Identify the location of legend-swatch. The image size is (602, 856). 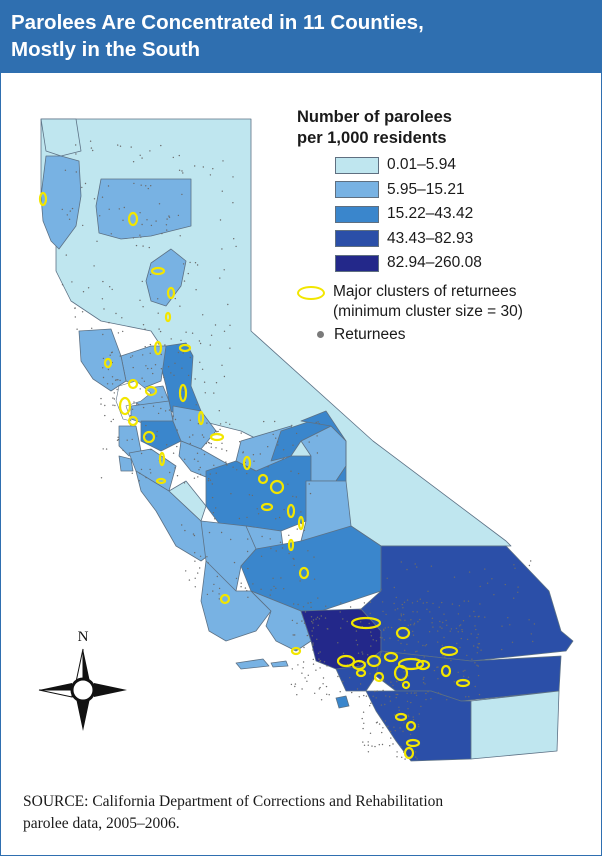
(357, 165).